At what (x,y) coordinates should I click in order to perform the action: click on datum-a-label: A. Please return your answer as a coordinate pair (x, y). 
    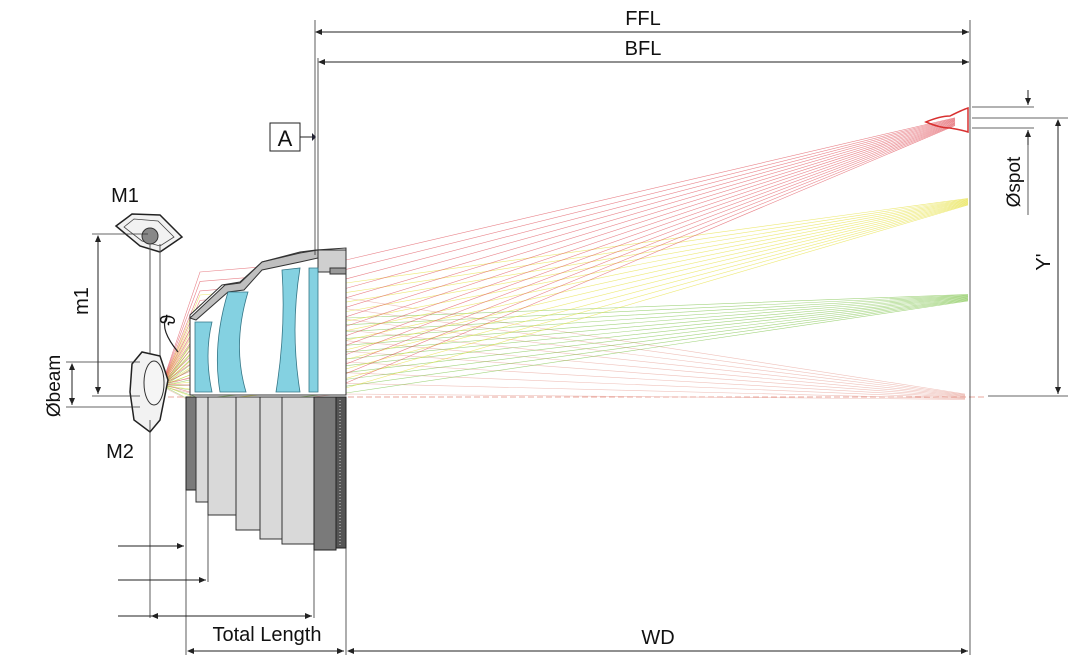
    Looking at the image, I should click on (285, 138).